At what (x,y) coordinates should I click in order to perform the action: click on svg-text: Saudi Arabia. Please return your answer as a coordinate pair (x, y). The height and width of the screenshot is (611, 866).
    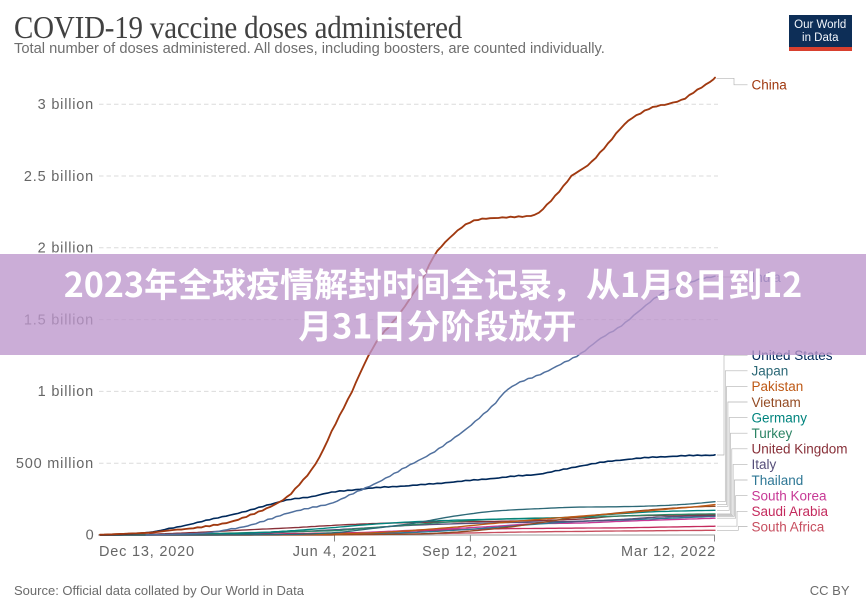
    Looking at the image, I should click on (790, 511).